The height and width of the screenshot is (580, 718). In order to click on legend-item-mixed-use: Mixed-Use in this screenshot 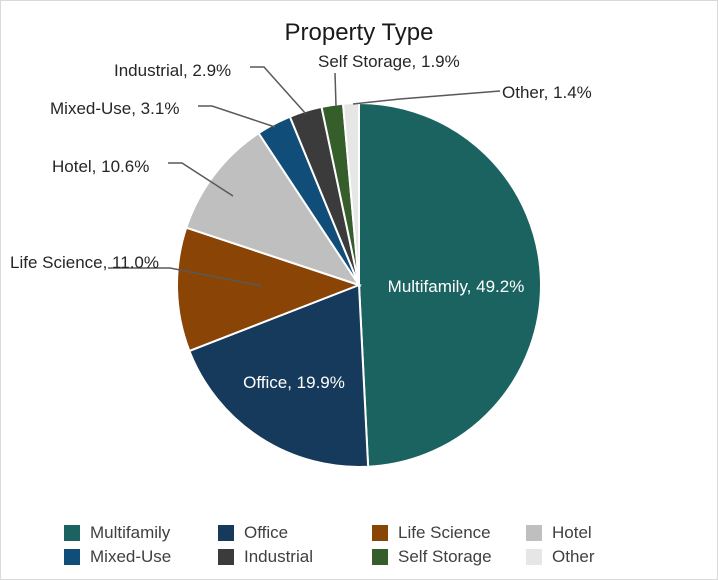, I will do `click(117, 557)`.